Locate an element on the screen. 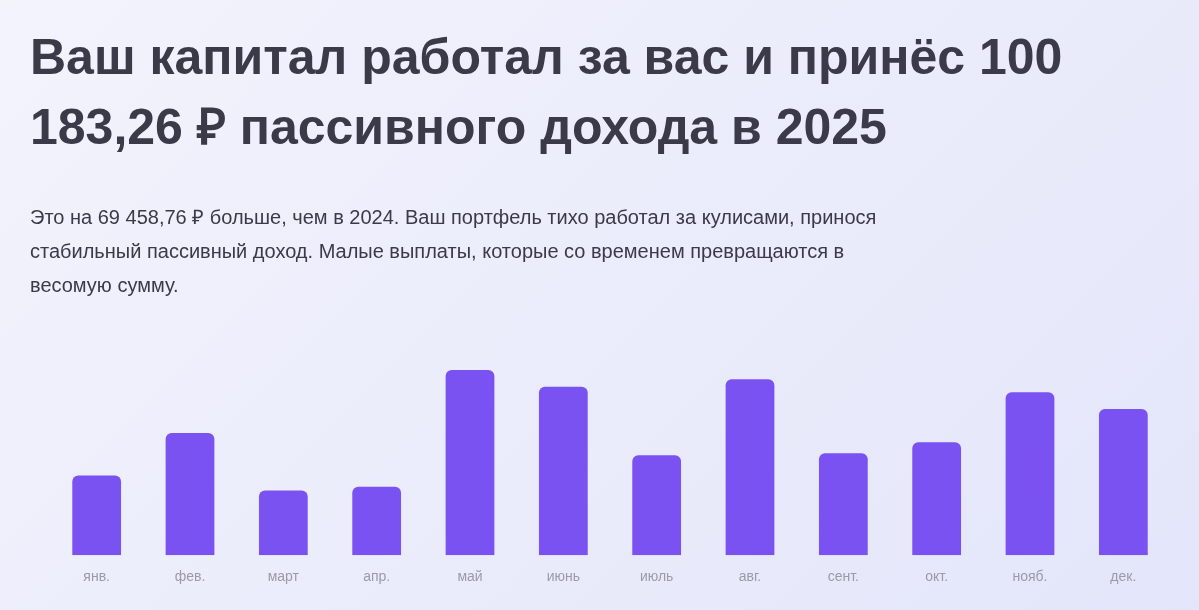  x-tick-label: янв. is located at coordinates (96, 576).